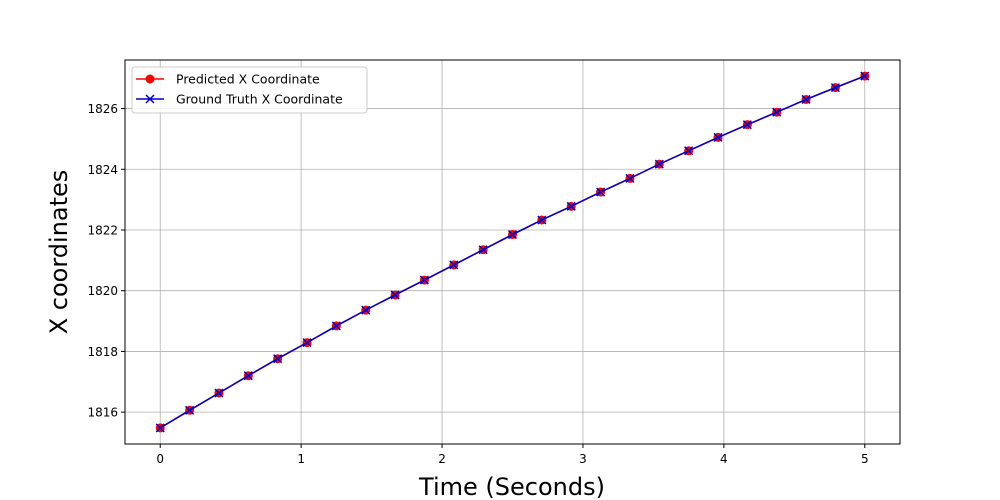  Describe the element at coordinates (102, 291) in the screenshot. I see `y-tick-label: 1820` at that location.